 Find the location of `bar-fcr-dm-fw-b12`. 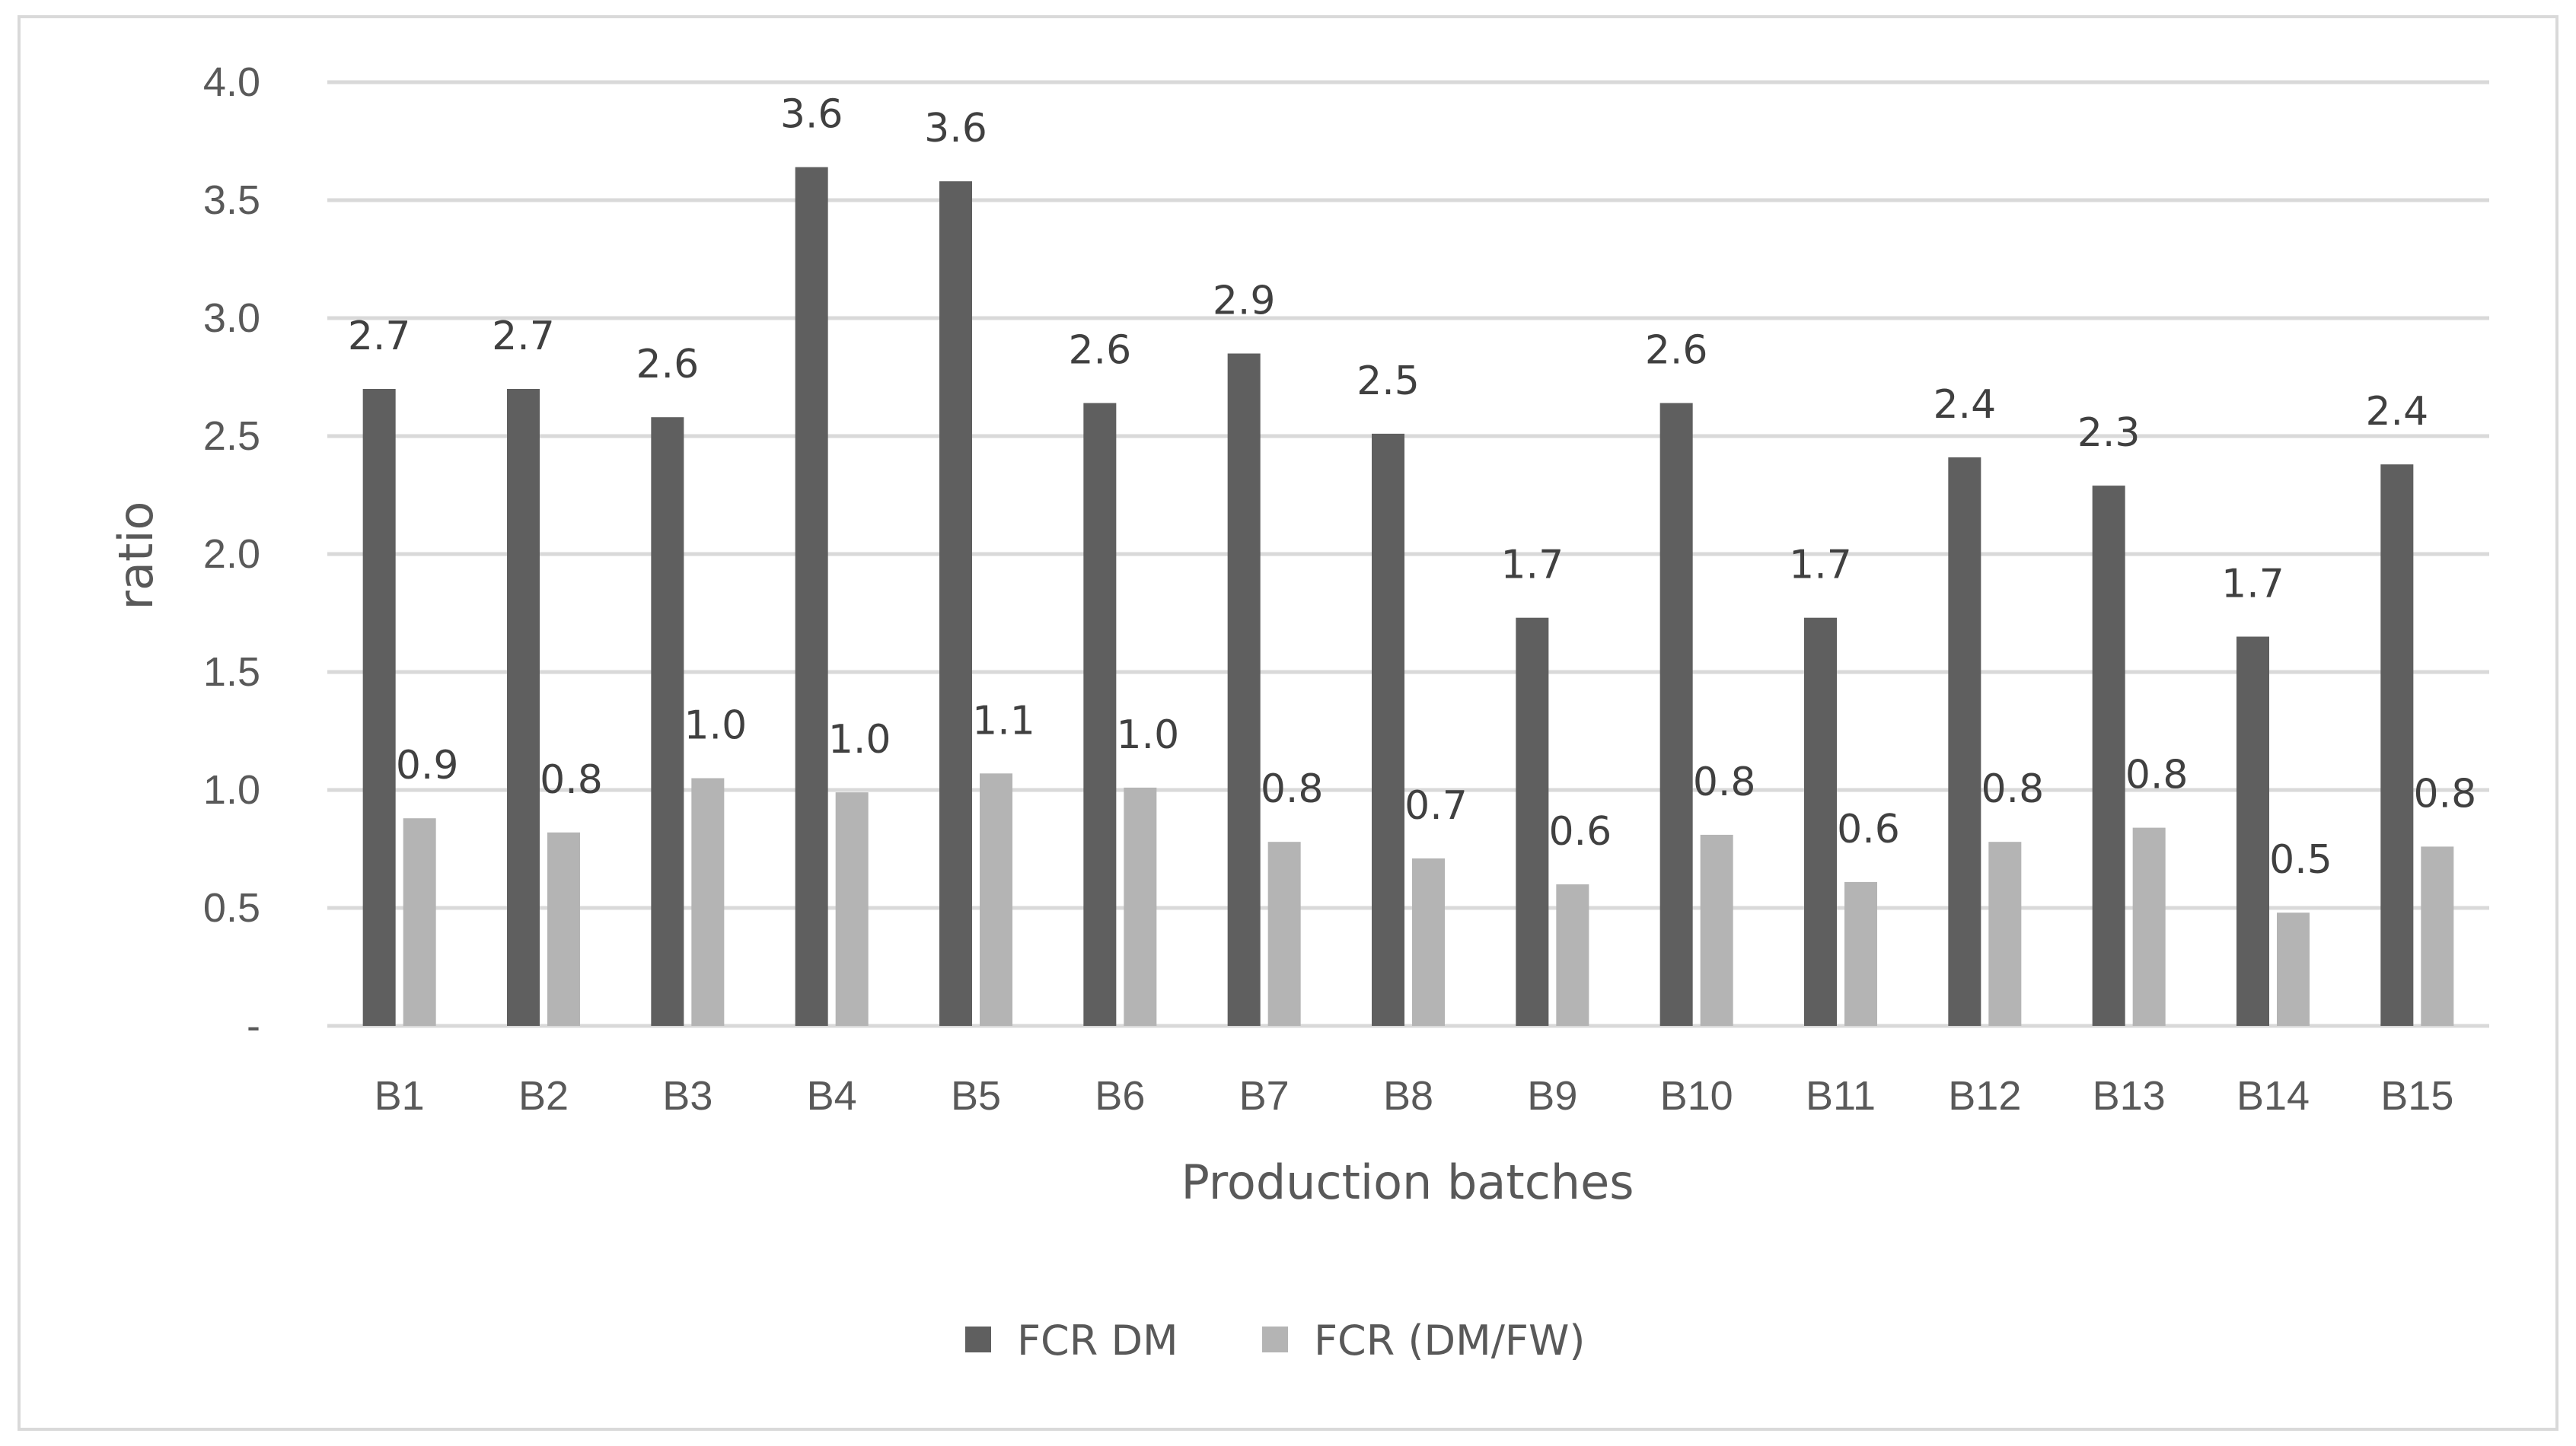

bar-fcr-dm-fw-b12 is located at coordinates (2005, 934).